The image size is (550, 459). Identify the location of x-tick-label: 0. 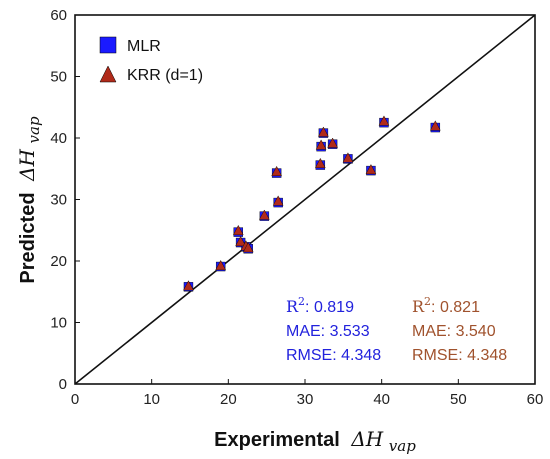
(75, 399).